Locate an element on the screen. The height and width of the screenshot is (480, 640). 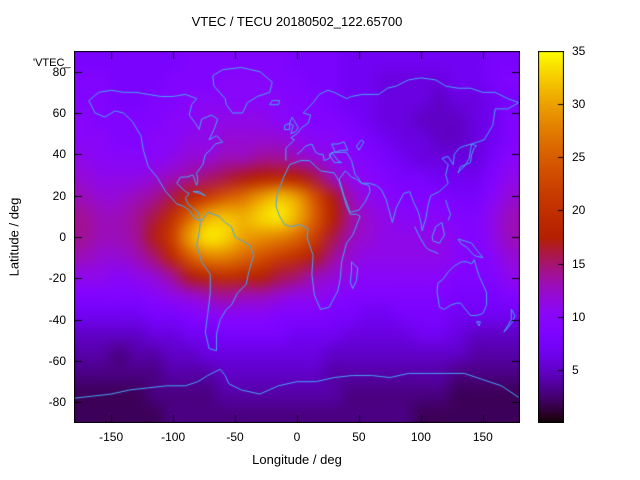
x-tick-label: -100 is located at coordinates (173, 437).